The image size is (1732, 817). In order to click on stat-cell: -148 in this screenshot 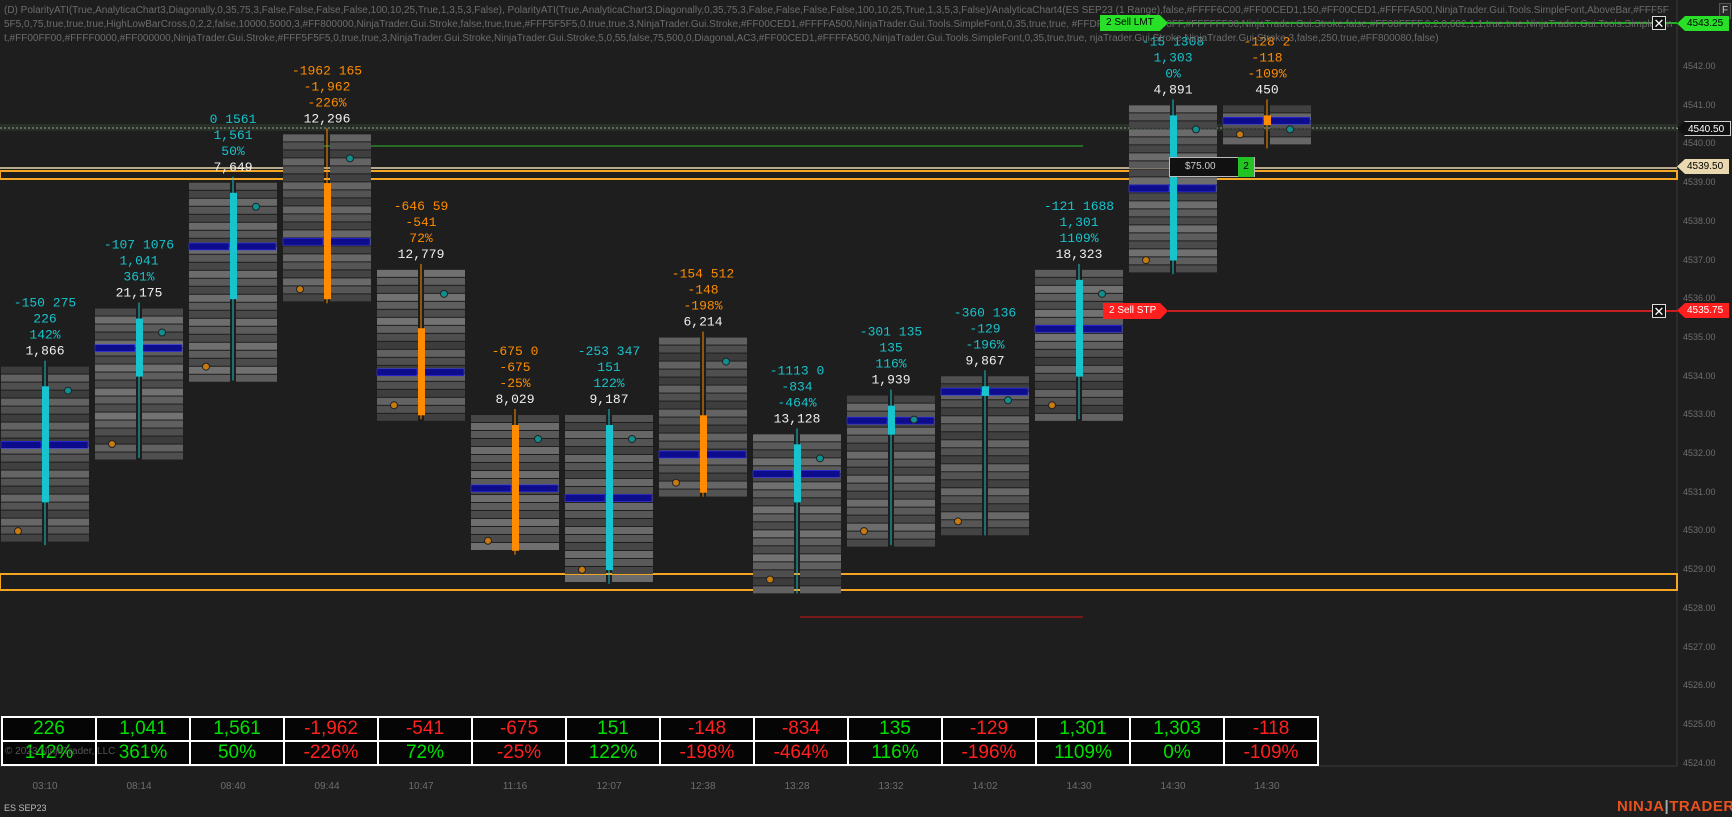, I will do `click(707, 729)`.